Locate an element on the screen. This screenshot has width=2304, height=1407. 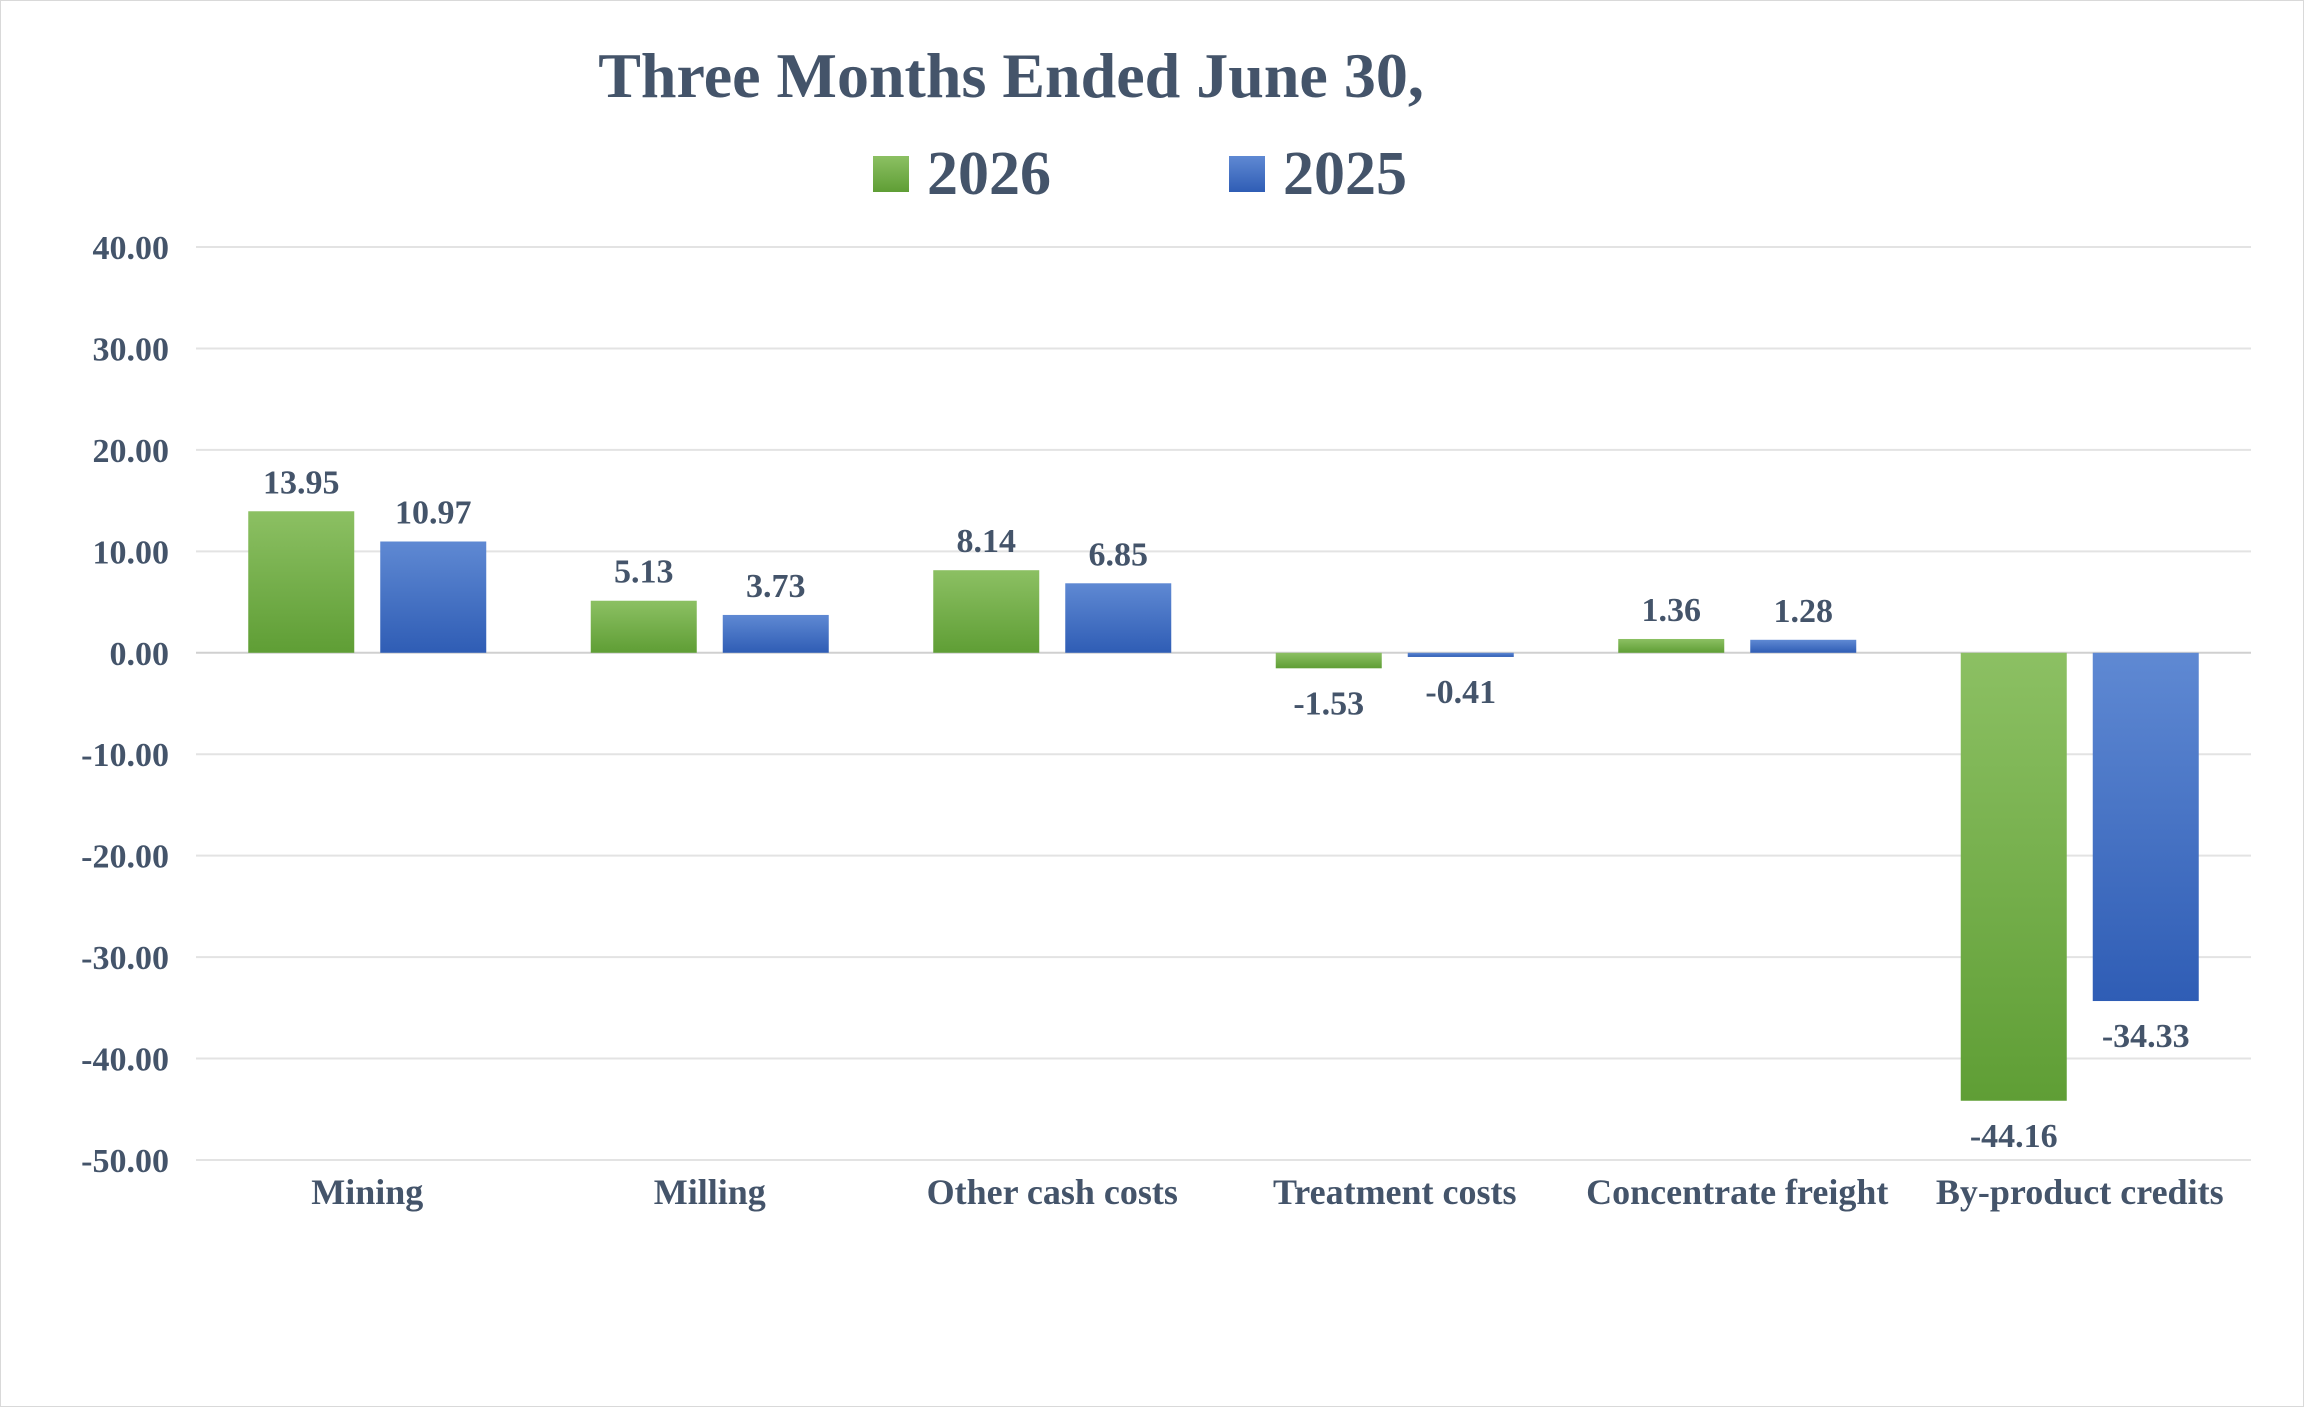
bar-mining-2026 is located at coordinates (301, 582).